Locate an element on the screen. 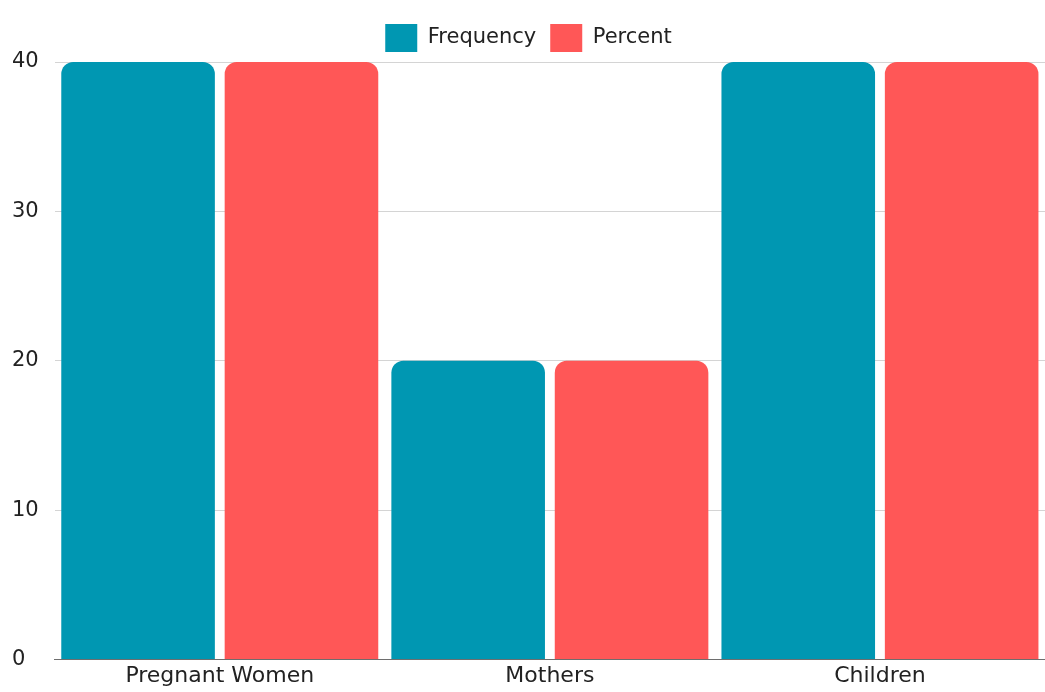 Image resolution: width=1045 pixels, height=692 pixels. x-tick-label: Pregnant Women is located at coordinates (220, 674).